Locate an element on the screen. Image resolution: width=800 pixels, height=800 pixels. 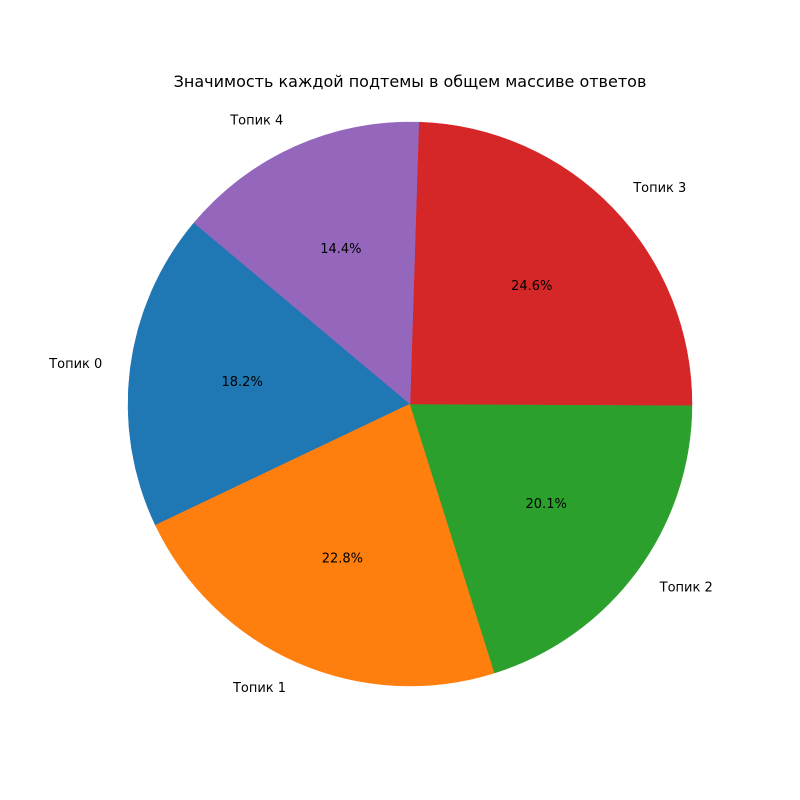
slice-percent-0: 18.2% is located at coordinates (242, 382).